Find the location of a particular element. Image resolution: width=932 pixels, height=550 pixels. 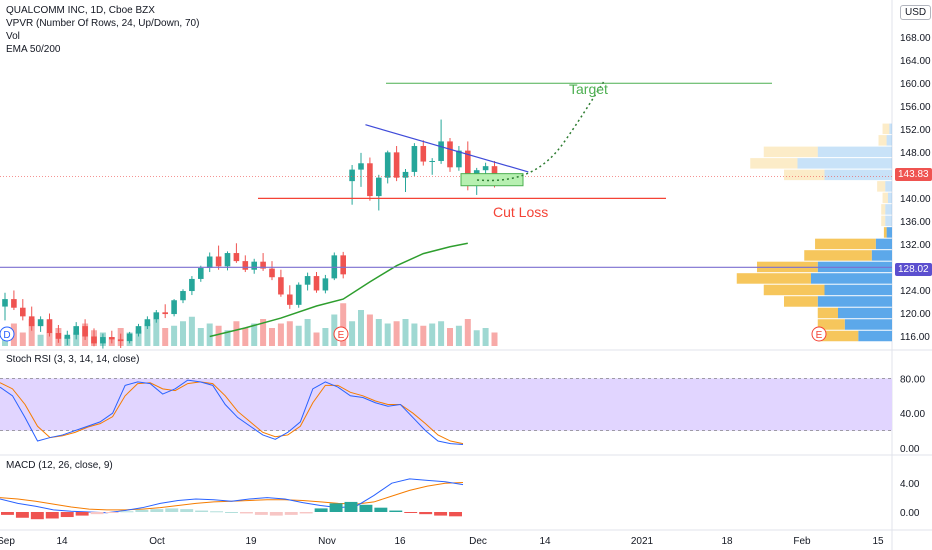

rsi-tick: 0.00 is located at coordinates (910, 449).